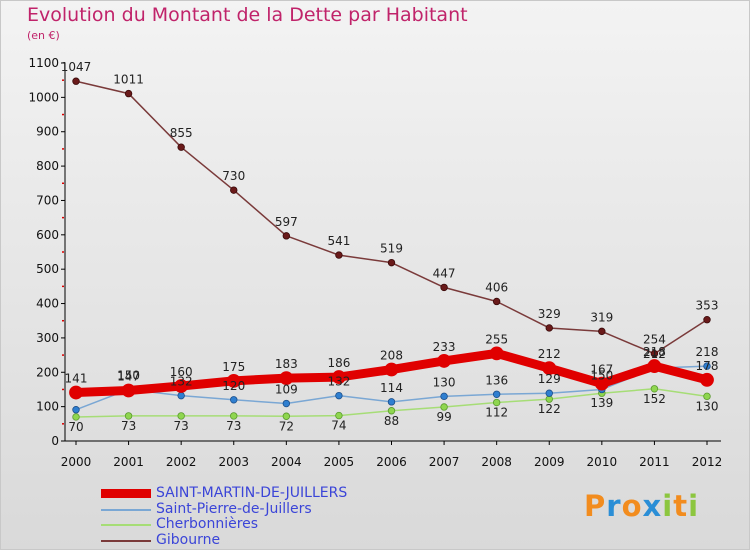 The width and height of the screenshot is (750, 550). What do you see at coordinates (43, 97) in the screenshot?
I see `y-tick-label: 1000` at bounding box center [43, 97].